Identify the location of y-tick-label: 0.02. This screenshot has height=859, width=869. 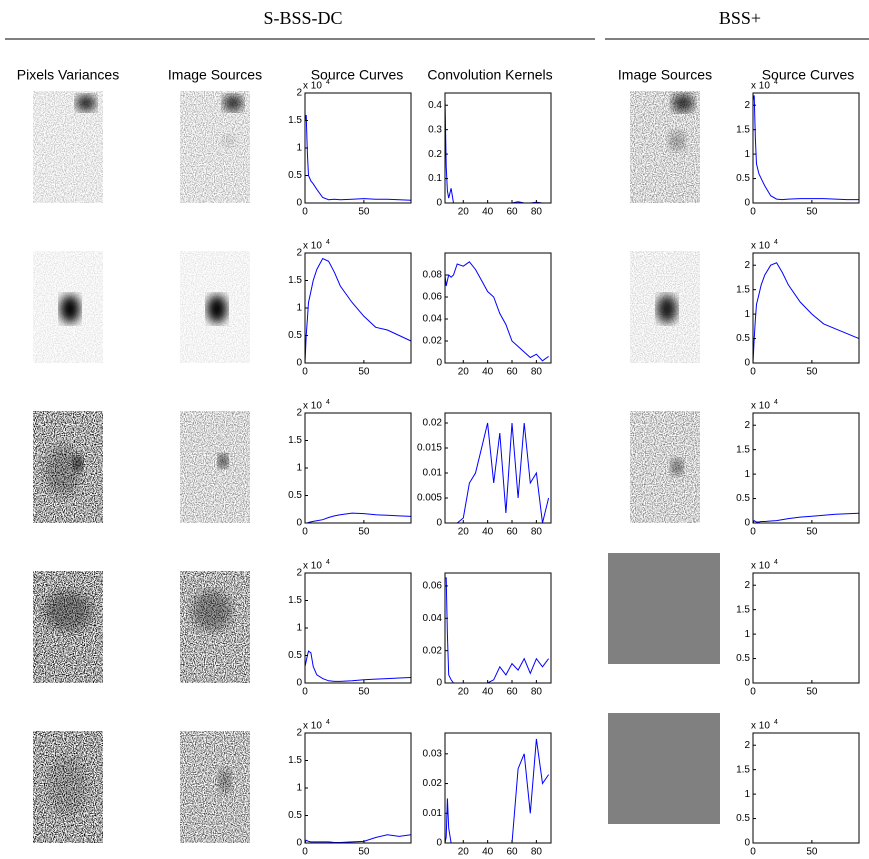
(433, 341).